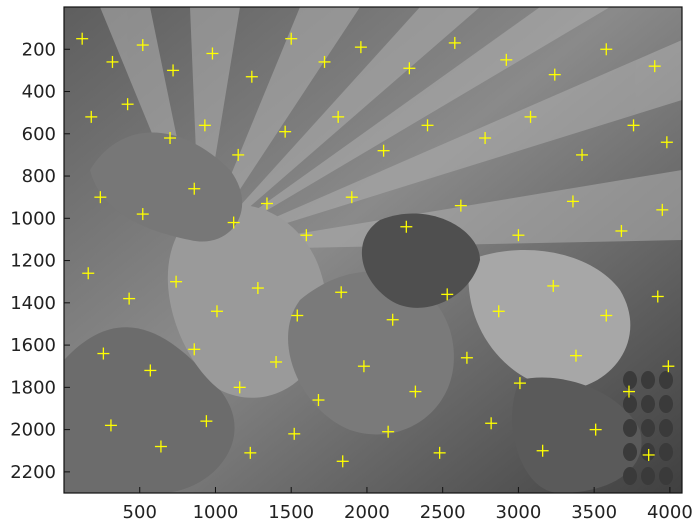 This screenshot has height=523, width=699. What do you see at coordinates (519, 512) in the screenshot?
I see `x-tick-label: 3000` at bounding box center [519, 512].